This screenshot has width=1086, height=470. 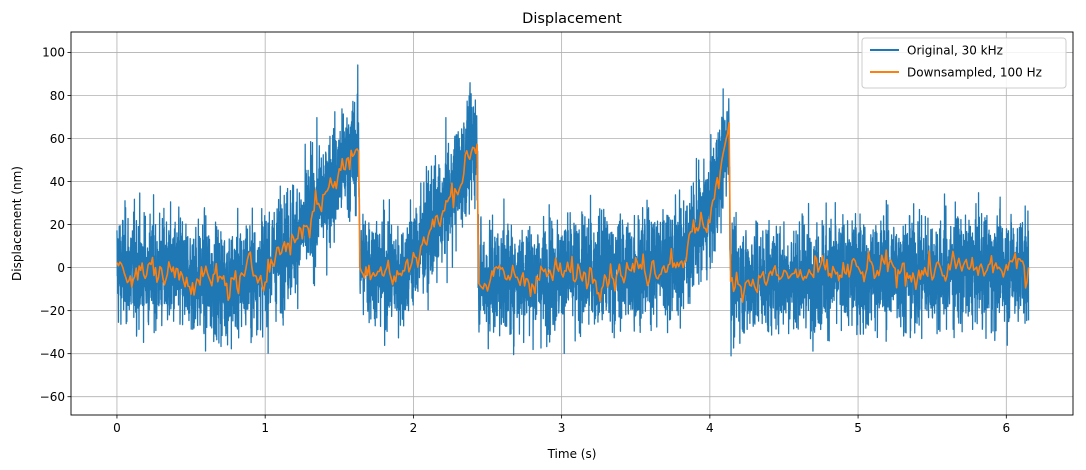 I want to click on legend-label-original: Original, 30 kHz, so click(x=955, y=51).